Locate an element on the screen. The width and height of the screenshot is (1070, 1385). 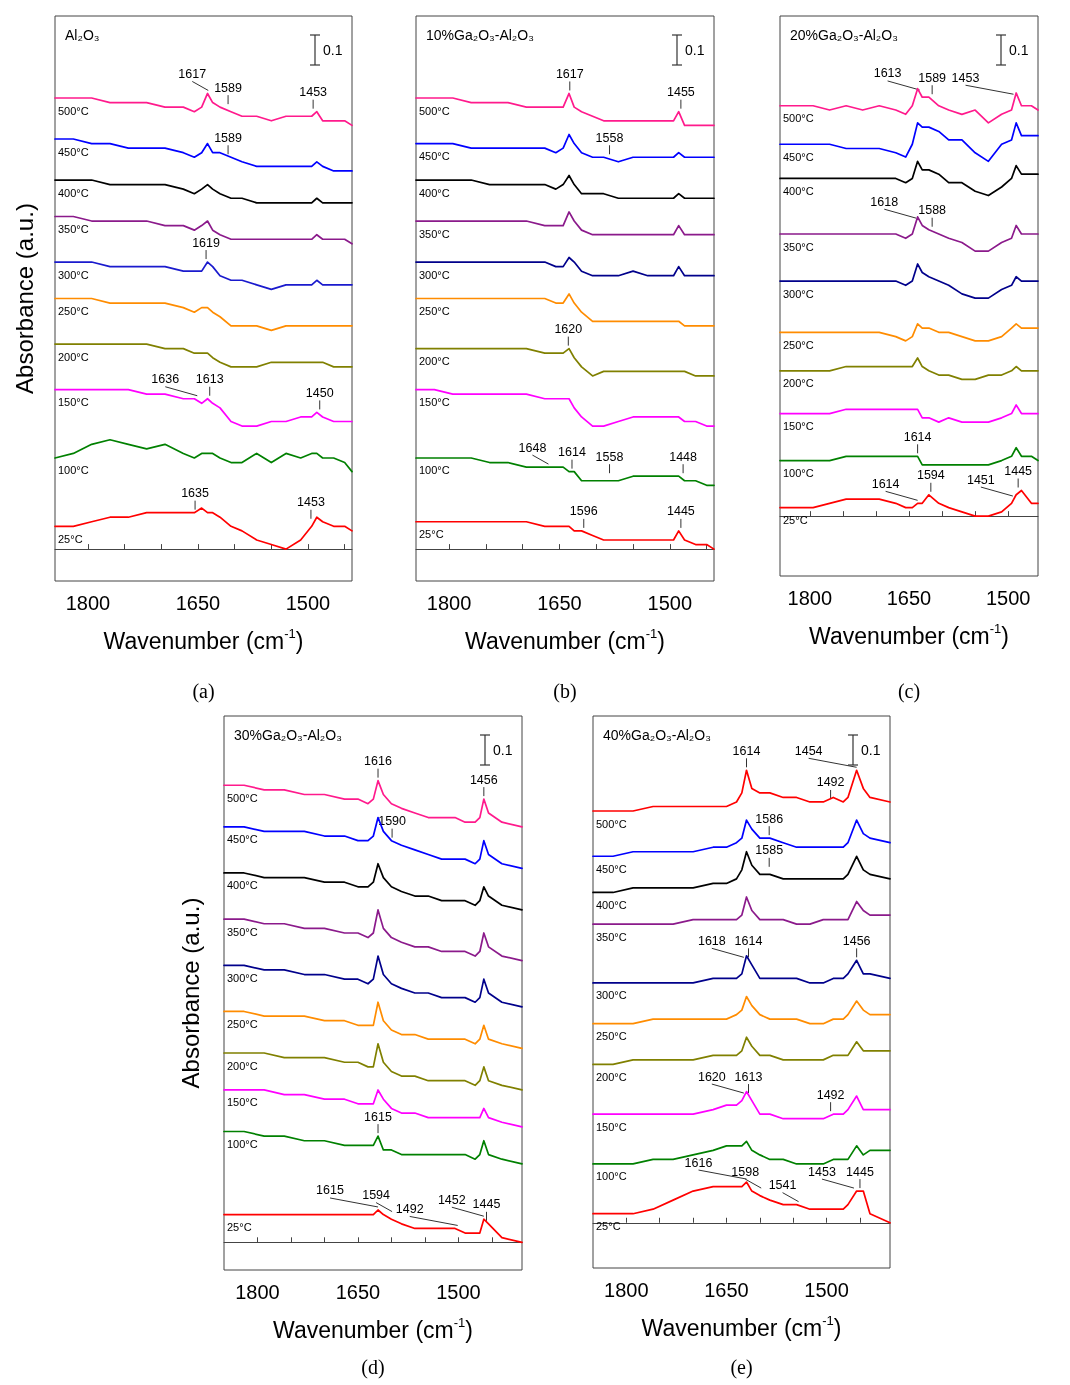
annotation: 1594 is located at coordinates (376, 1195).